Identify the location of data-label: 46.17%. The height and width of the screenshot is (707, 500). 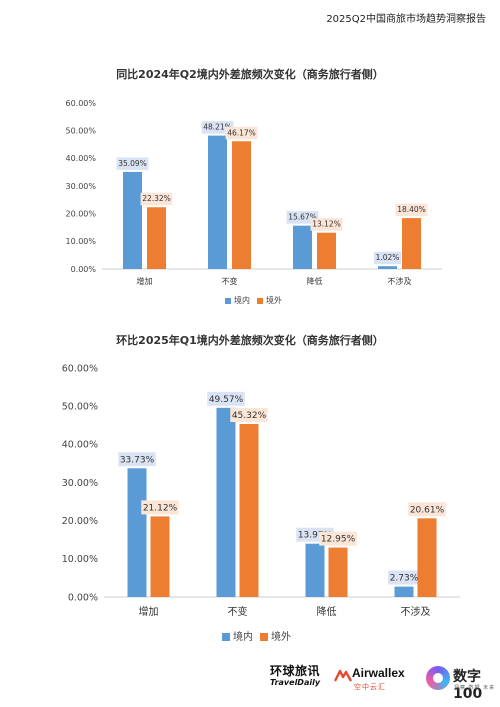
(241, 132).